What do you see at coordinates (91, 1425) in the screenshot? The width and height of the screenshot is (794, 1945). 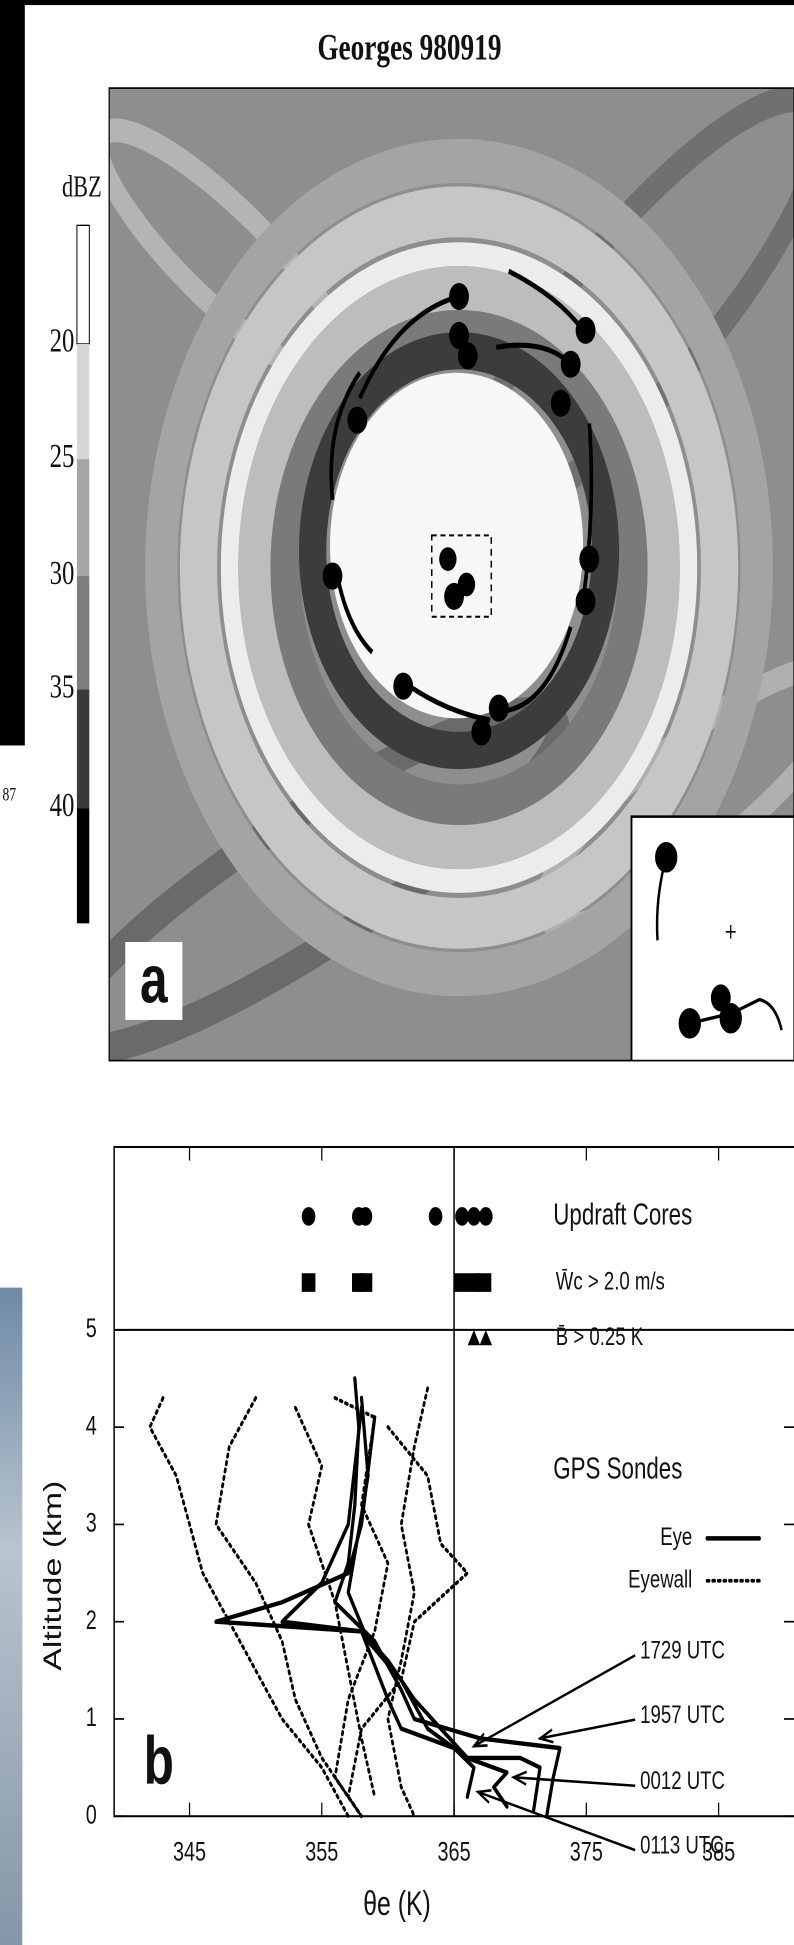 I see `y-tick-label: 4` at bounding box center [91, 1425].